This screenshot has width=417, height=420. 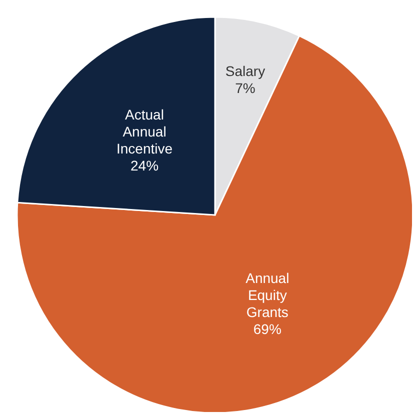 I want to click on data-label: 24%, so click(x=144, y=165).